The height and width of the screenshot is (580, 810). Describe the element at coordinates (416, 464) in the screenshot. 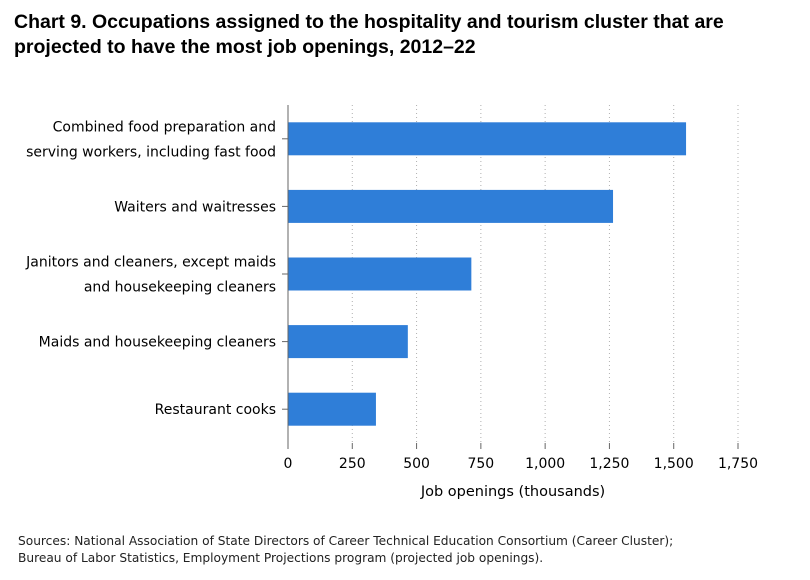

I see `x-tick-label: 500` at that location.